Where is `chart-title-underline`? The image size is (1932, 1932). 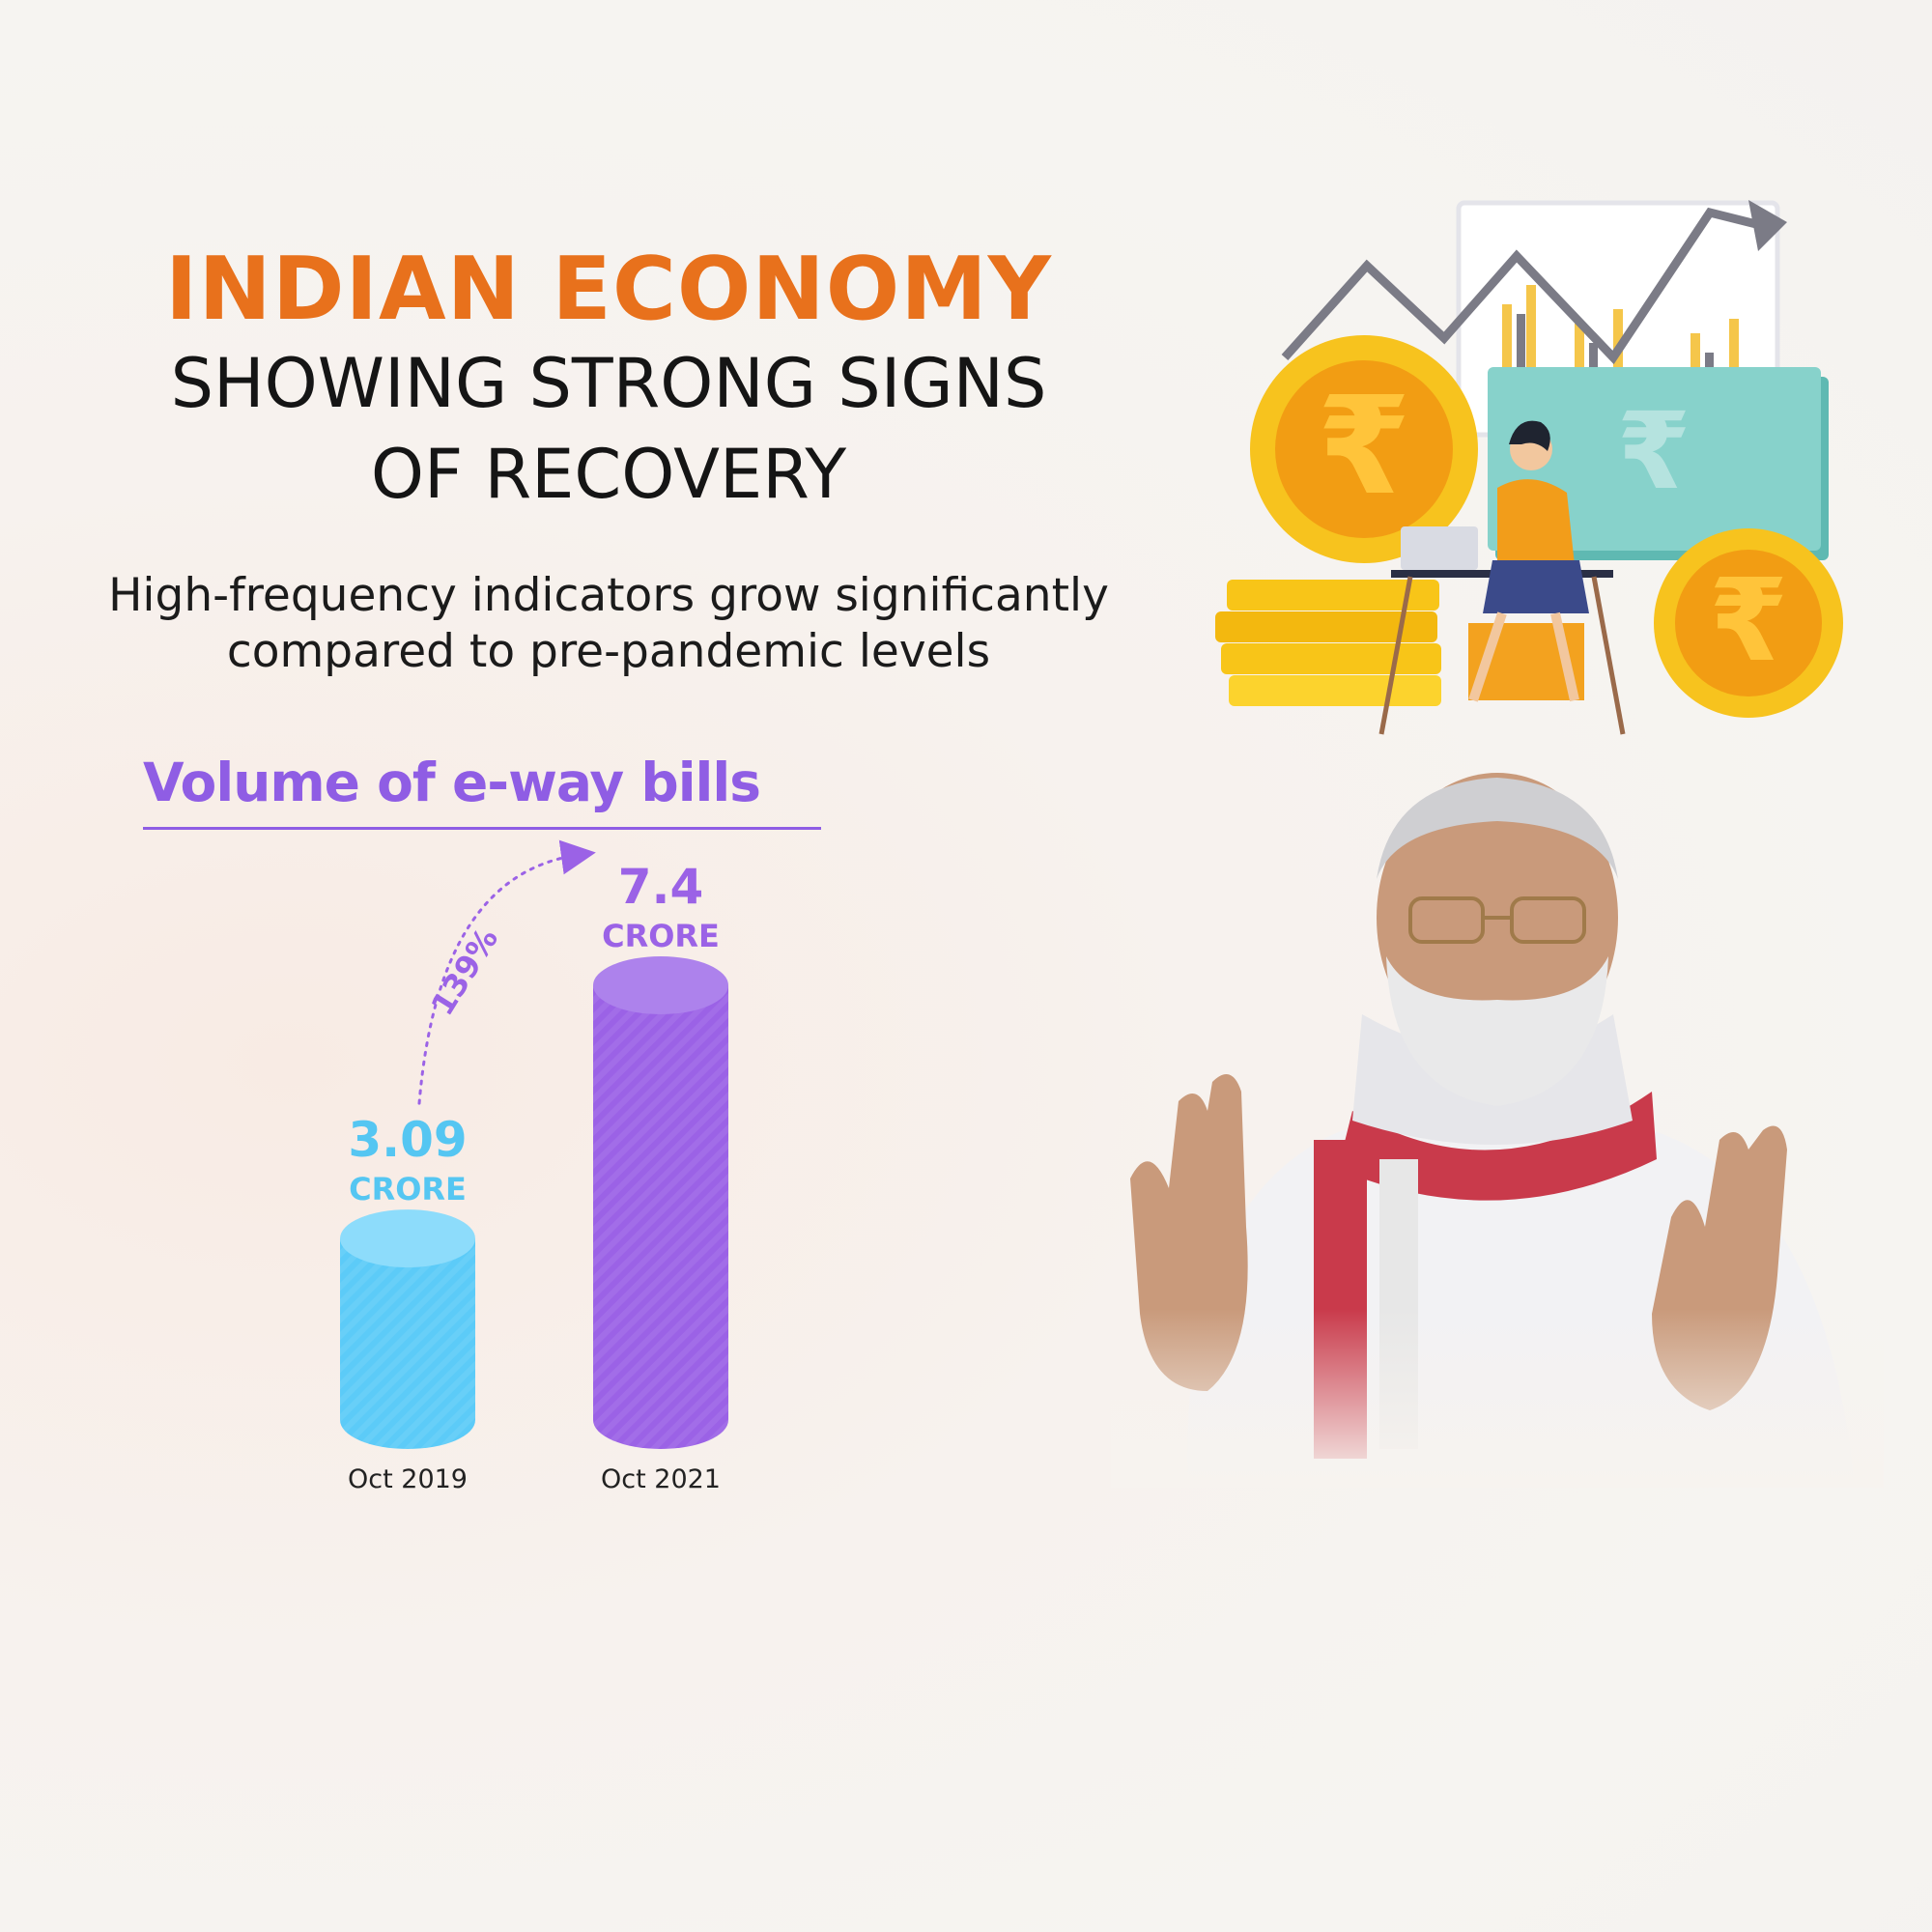
chart-title-underline is located at coordinates (482, 828).